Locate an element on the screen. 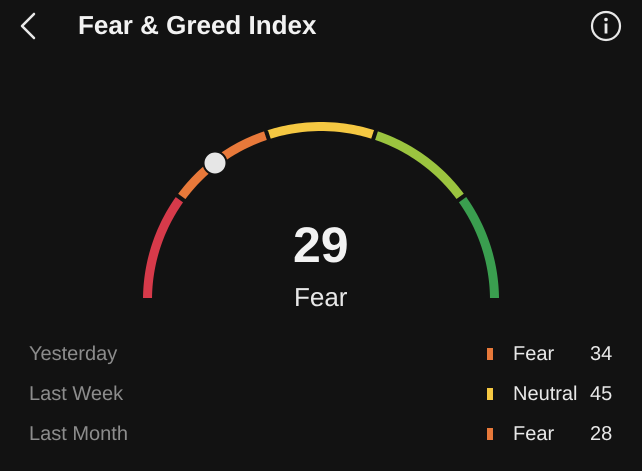 Image resolution: width=642 pixels, height=471 pixels. text: 29 is located at coordinates (321, 245).